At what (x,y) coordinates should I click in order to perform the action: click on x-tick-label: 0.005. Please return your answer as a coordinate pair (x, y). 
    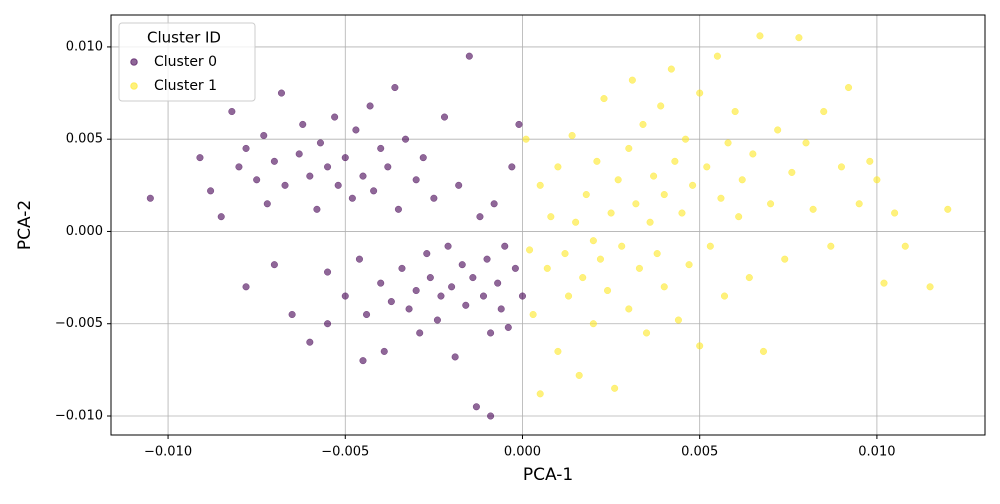
    Looking at the image, I should click on (699, 452).